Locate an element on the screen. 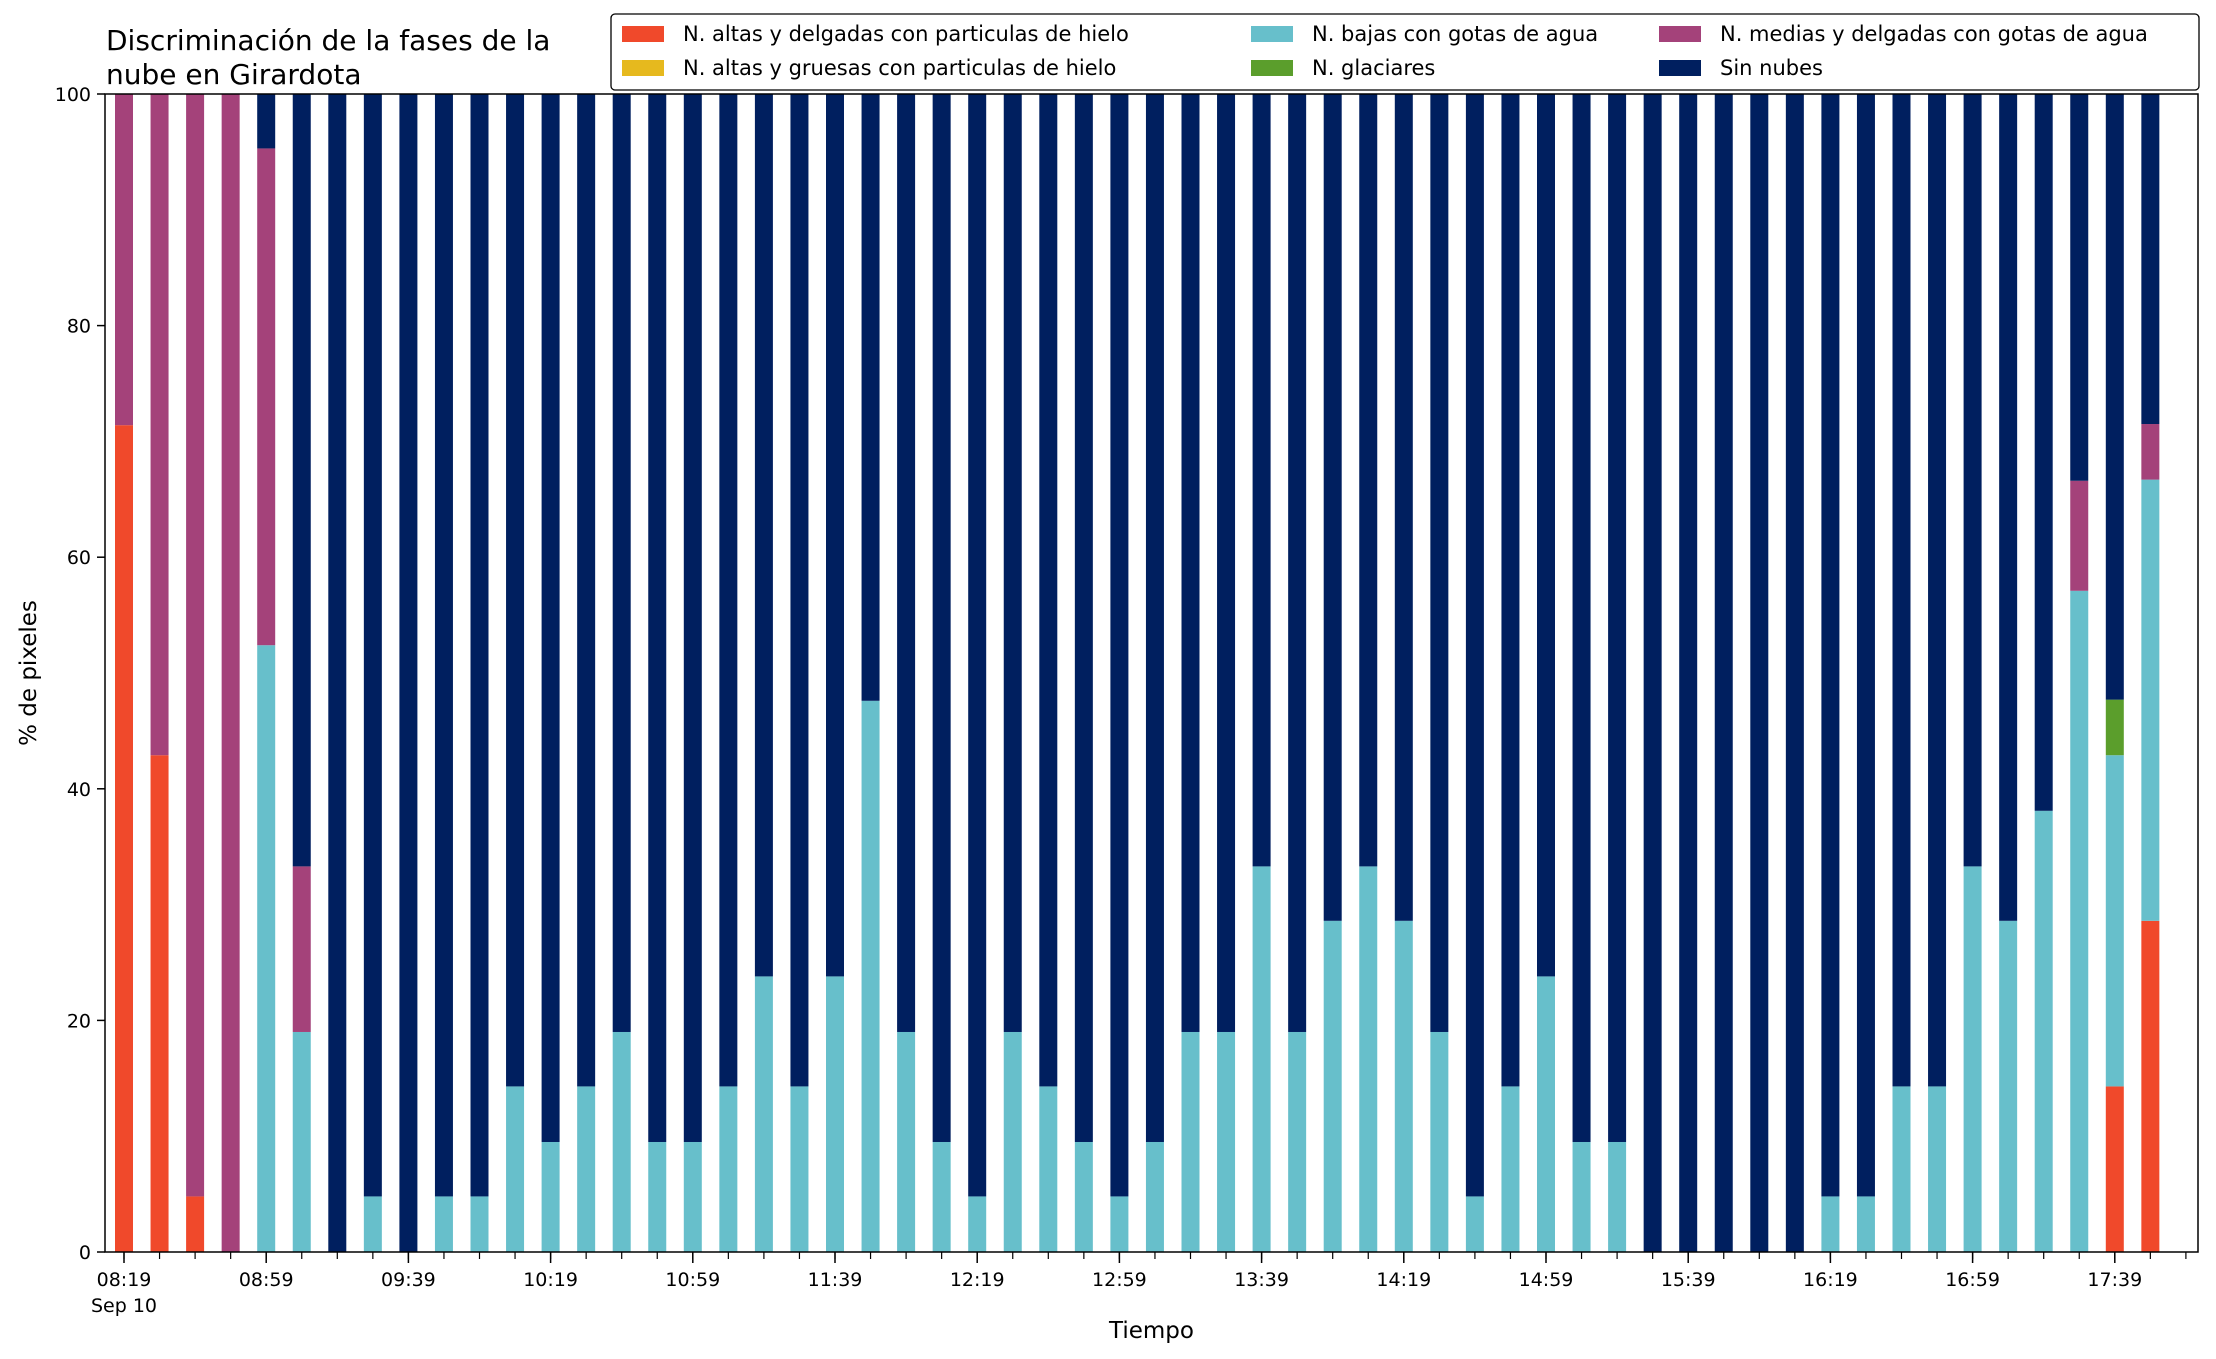 The height and width of the screenshot is (1359, 2216). x-tick-label-16: 10:59 is located at coordinates (692, 1280).